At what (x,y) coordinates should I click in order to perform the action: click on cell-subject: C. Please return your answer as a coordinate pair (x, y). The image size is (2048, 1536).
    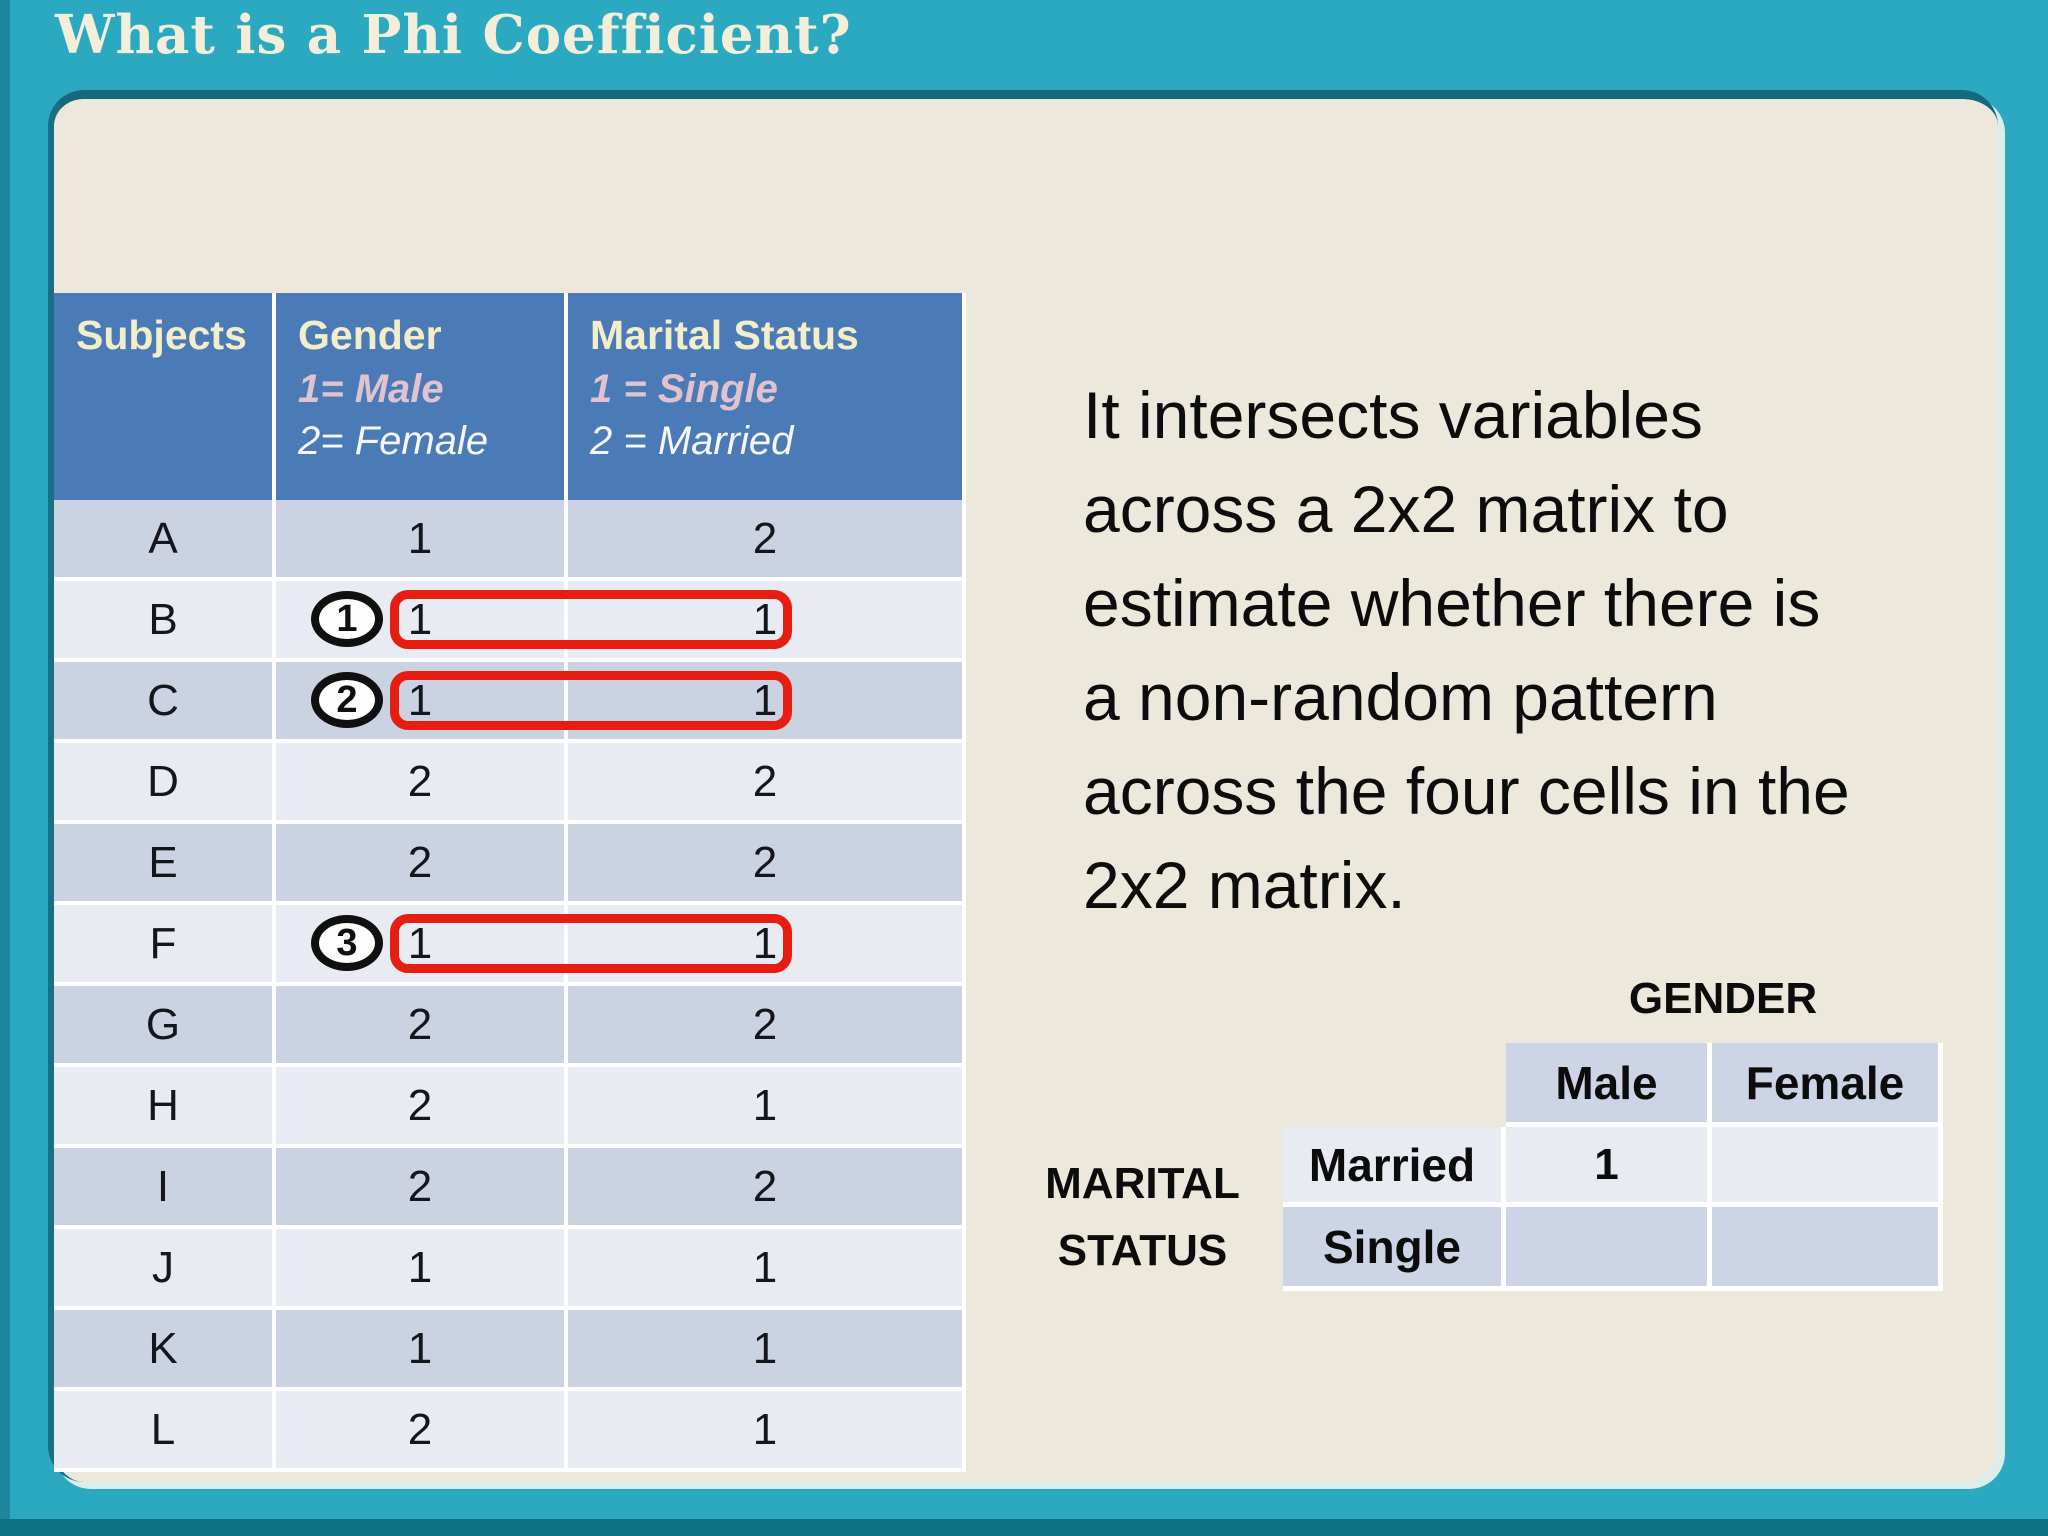
    Looking at the image, I should click on (165, 700).